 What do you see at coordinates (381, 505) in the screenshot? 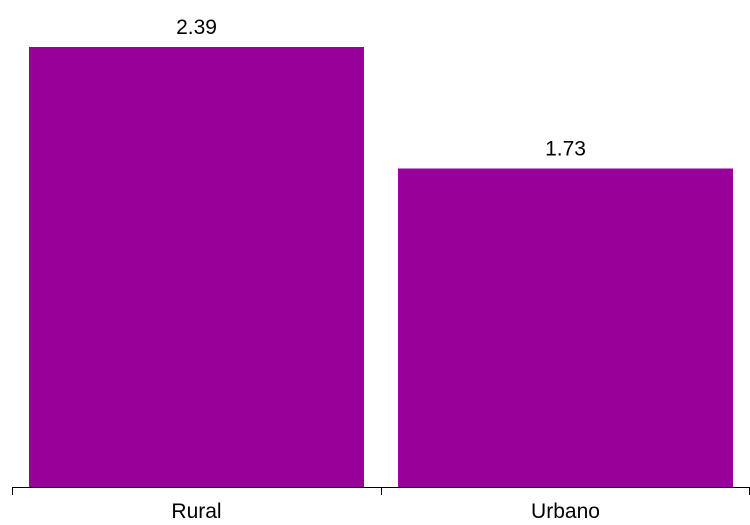
I see `x-axis: Rural Urbano` at bounding box center [381, 505].